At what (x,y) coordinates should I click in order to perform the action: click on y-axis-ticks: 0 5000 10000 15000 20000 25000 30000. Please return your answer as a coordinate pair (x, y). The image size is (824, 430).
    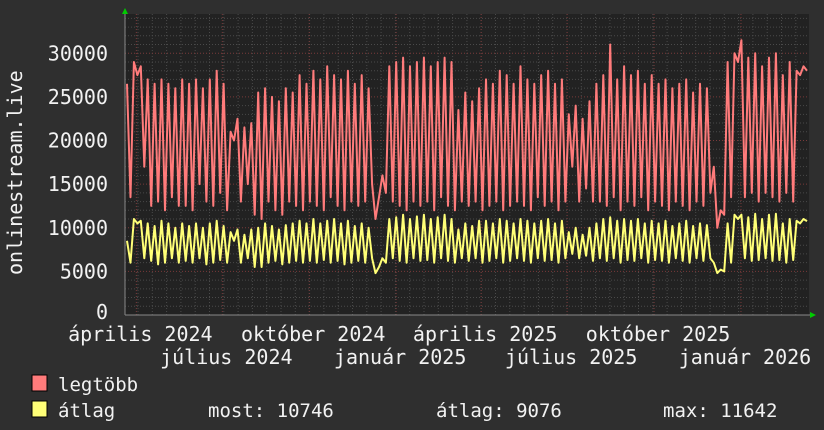
    Looking at the image, I should click on (78, 182).